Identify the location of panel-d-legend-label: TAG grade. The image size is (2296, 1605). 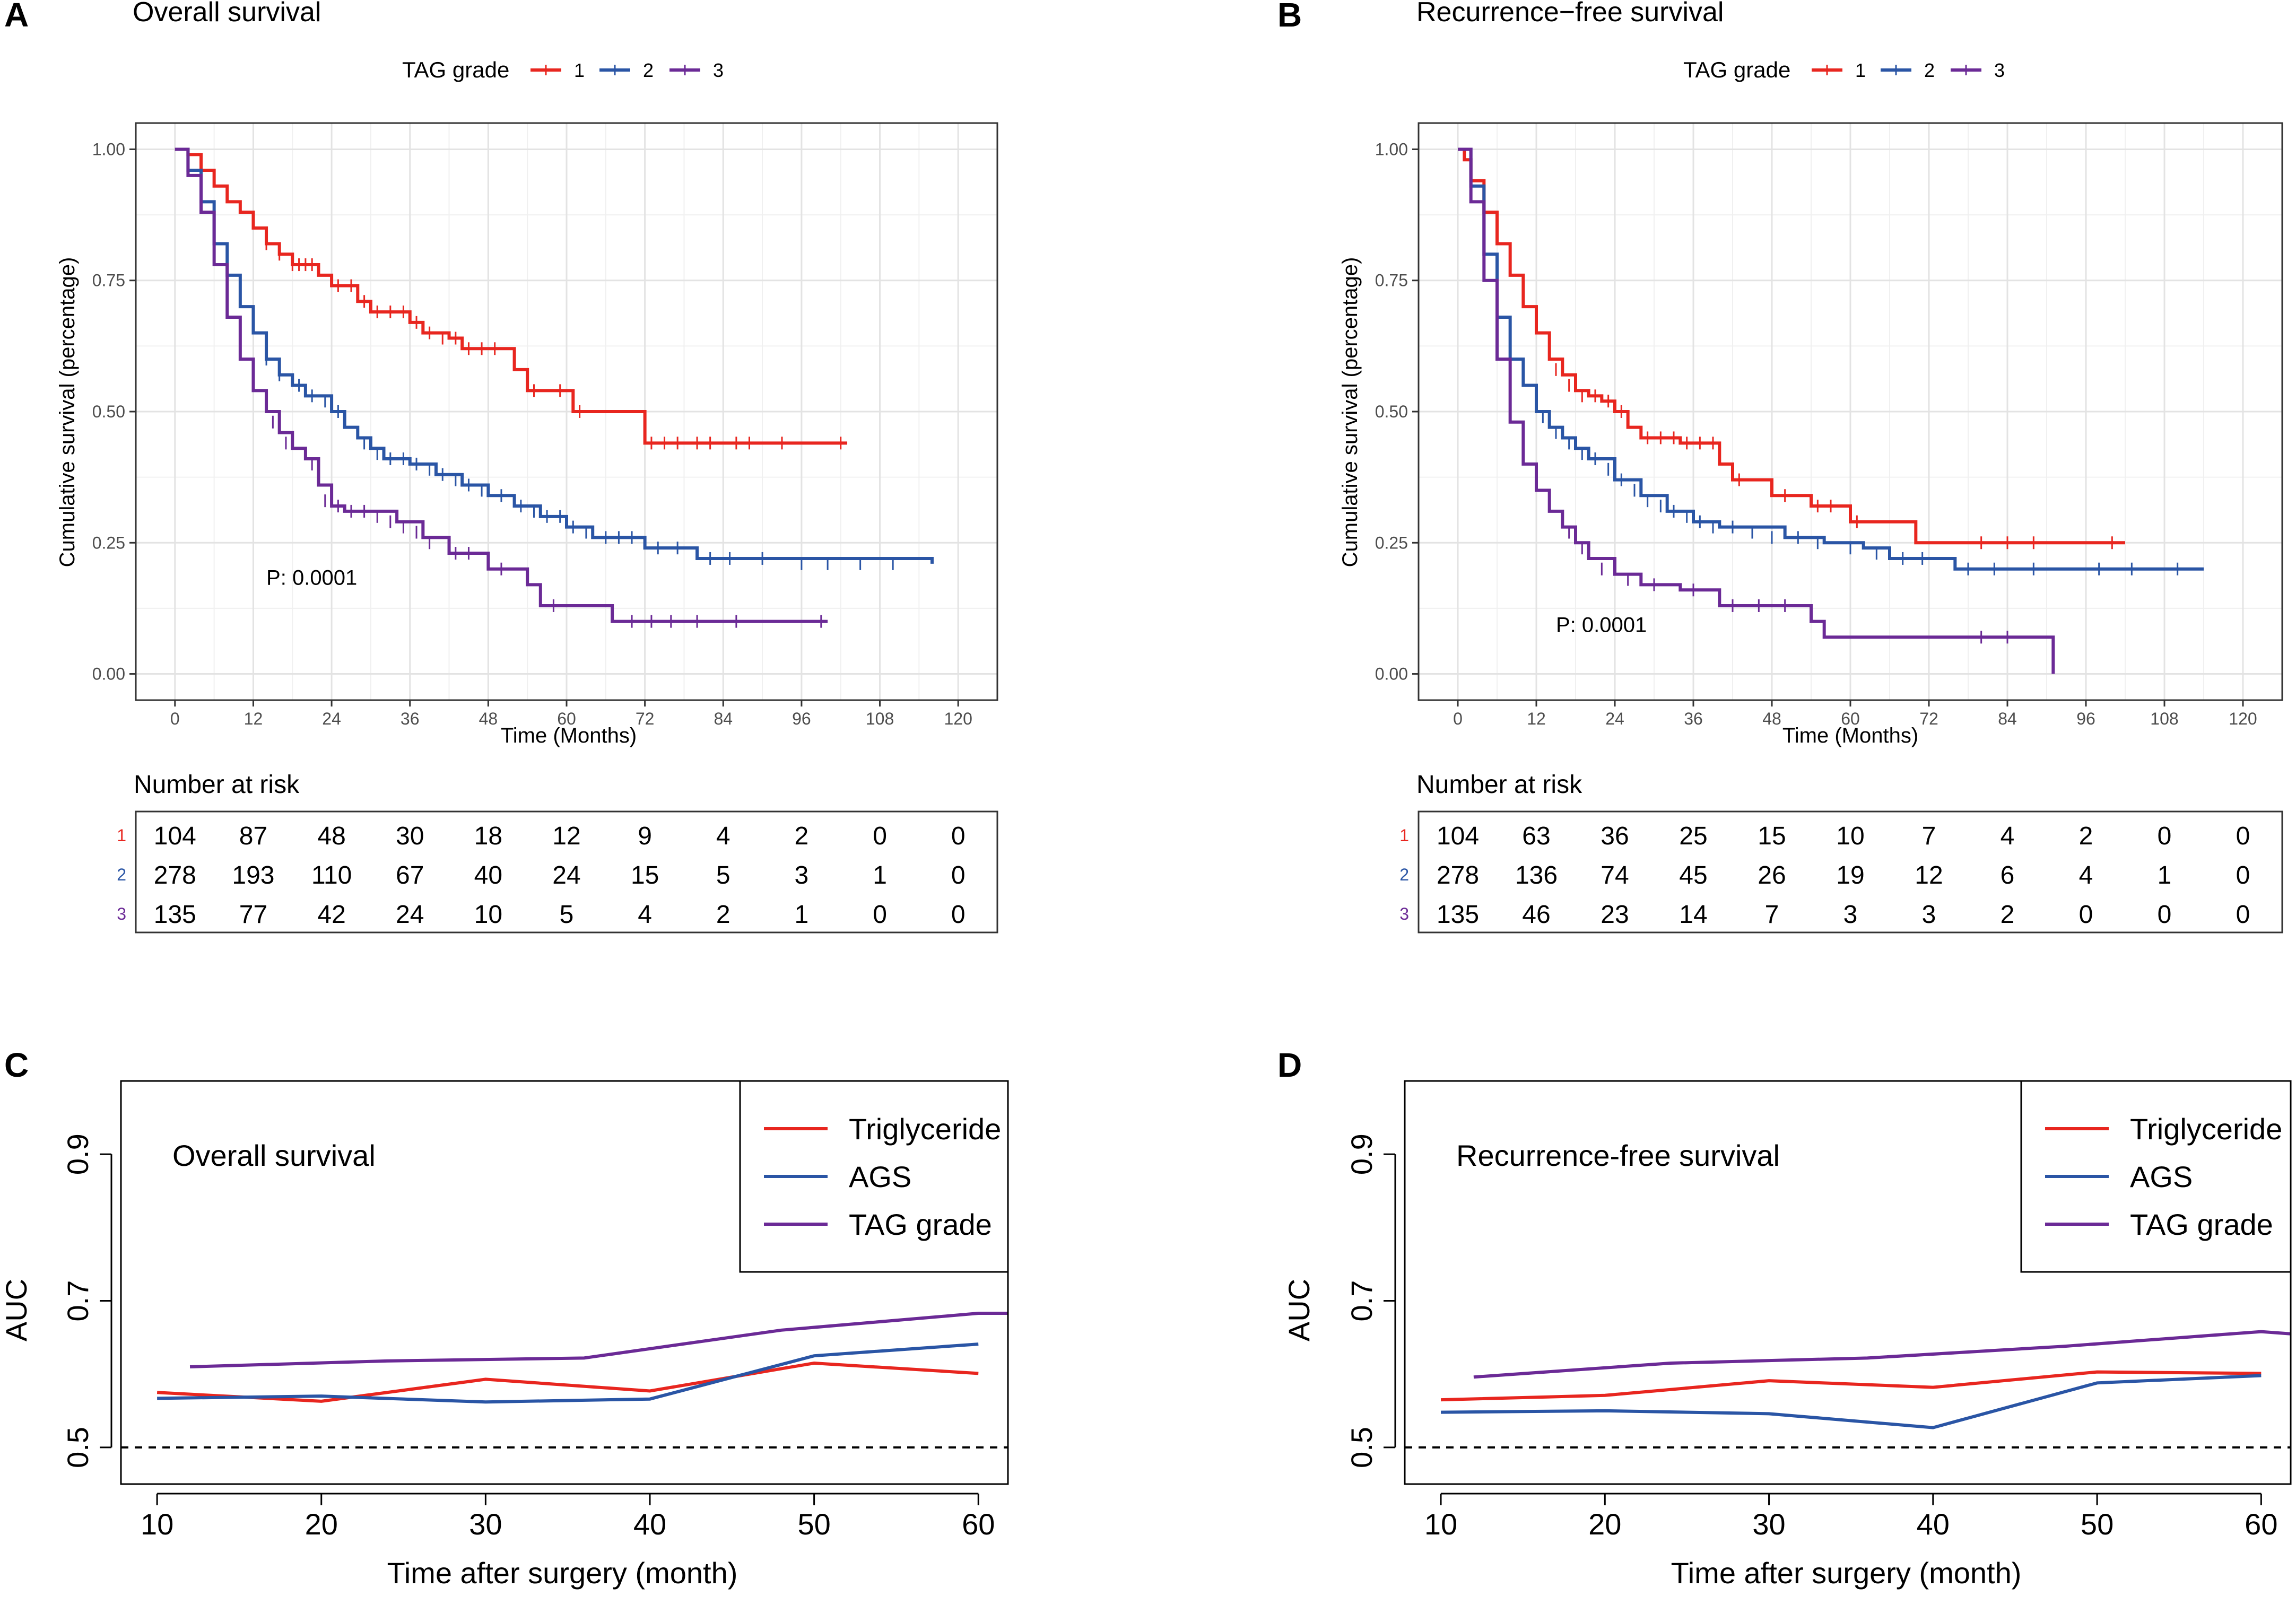
(2202, 1224).